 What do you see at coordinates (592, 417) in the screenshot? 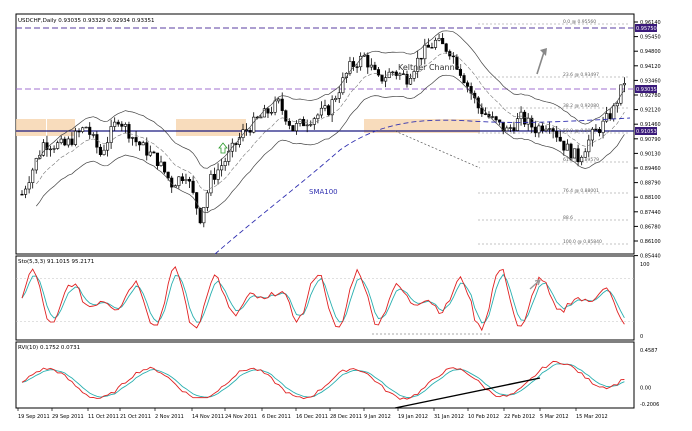
I see `date-tick-label: 15 Mar 2012` at bounding box center [592, 417].